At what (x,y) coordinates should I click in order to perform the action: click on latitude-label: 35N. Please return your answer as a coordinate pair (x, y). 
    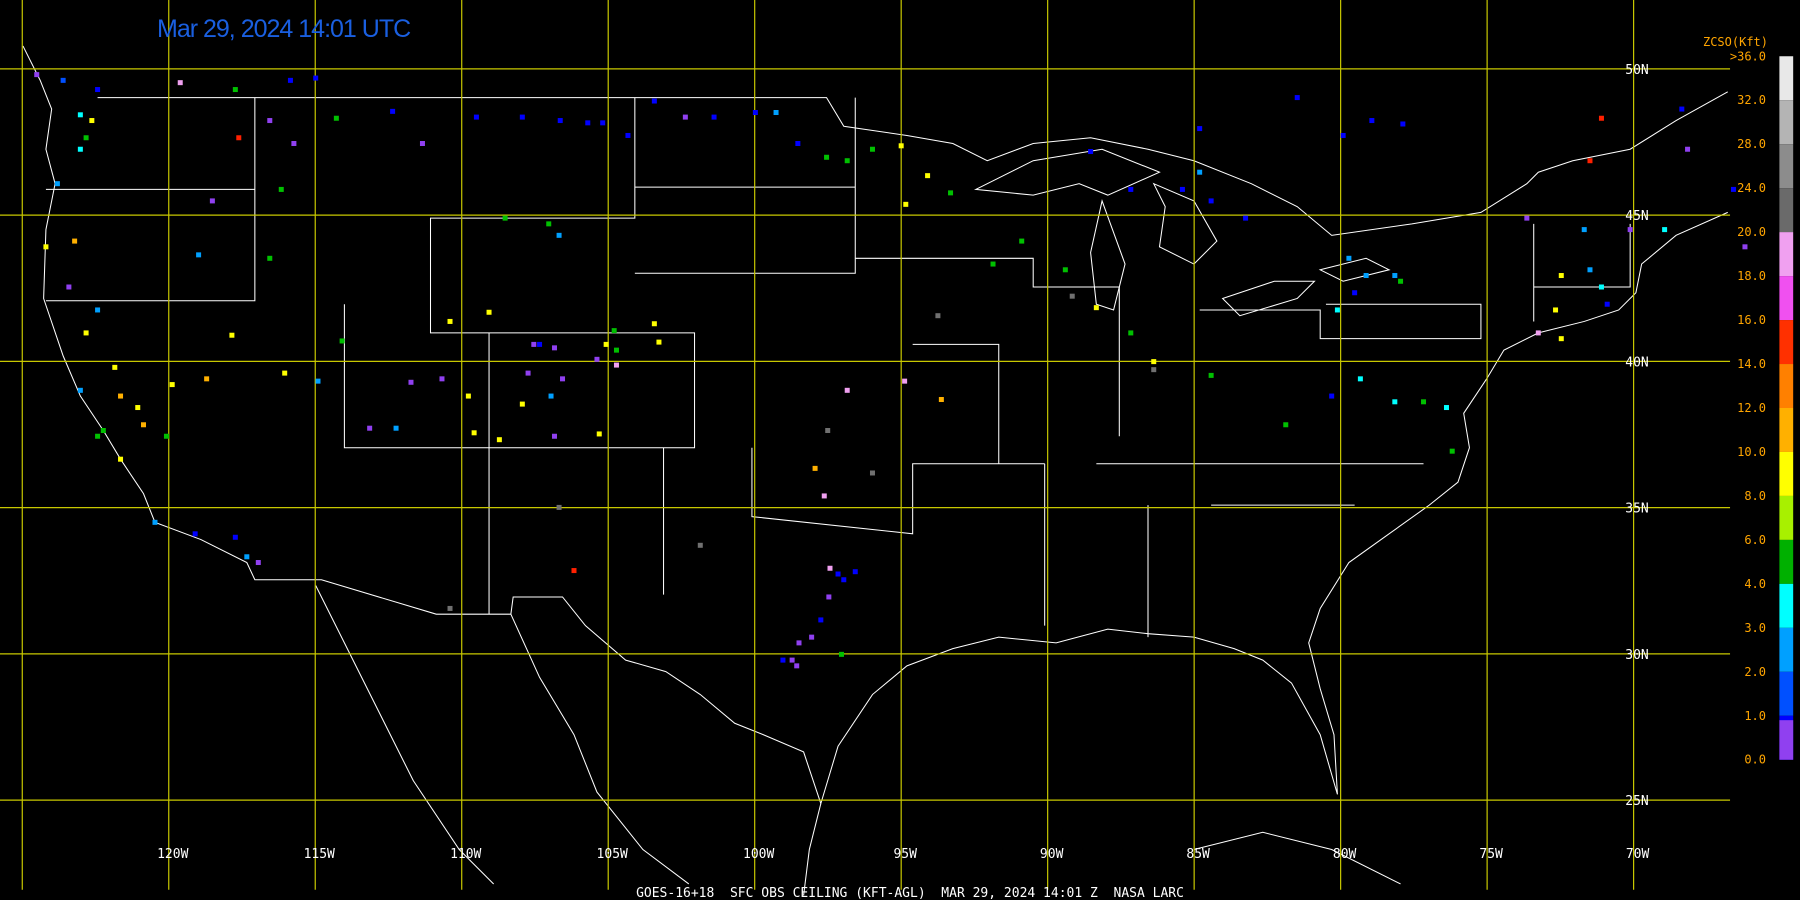
    Looking at the image, I should click on (1636, 509).